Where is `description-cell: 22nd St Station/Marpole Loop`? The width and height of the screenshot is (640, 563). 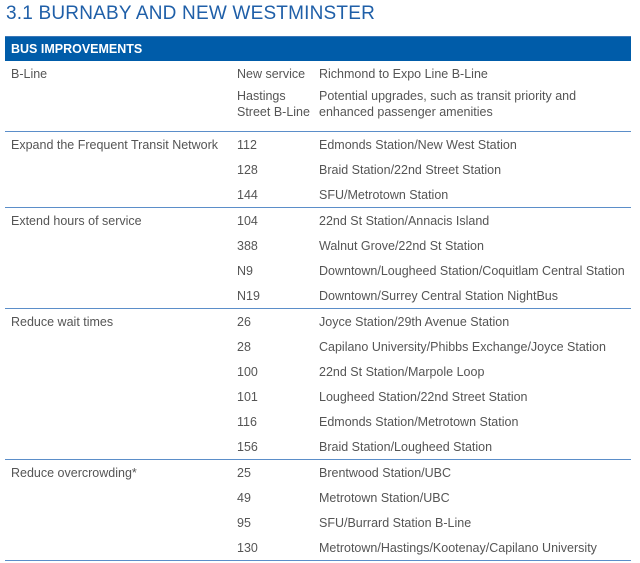
description-cell: 22nd St Station/Marpole Loop is located at coordinates (402, 371).